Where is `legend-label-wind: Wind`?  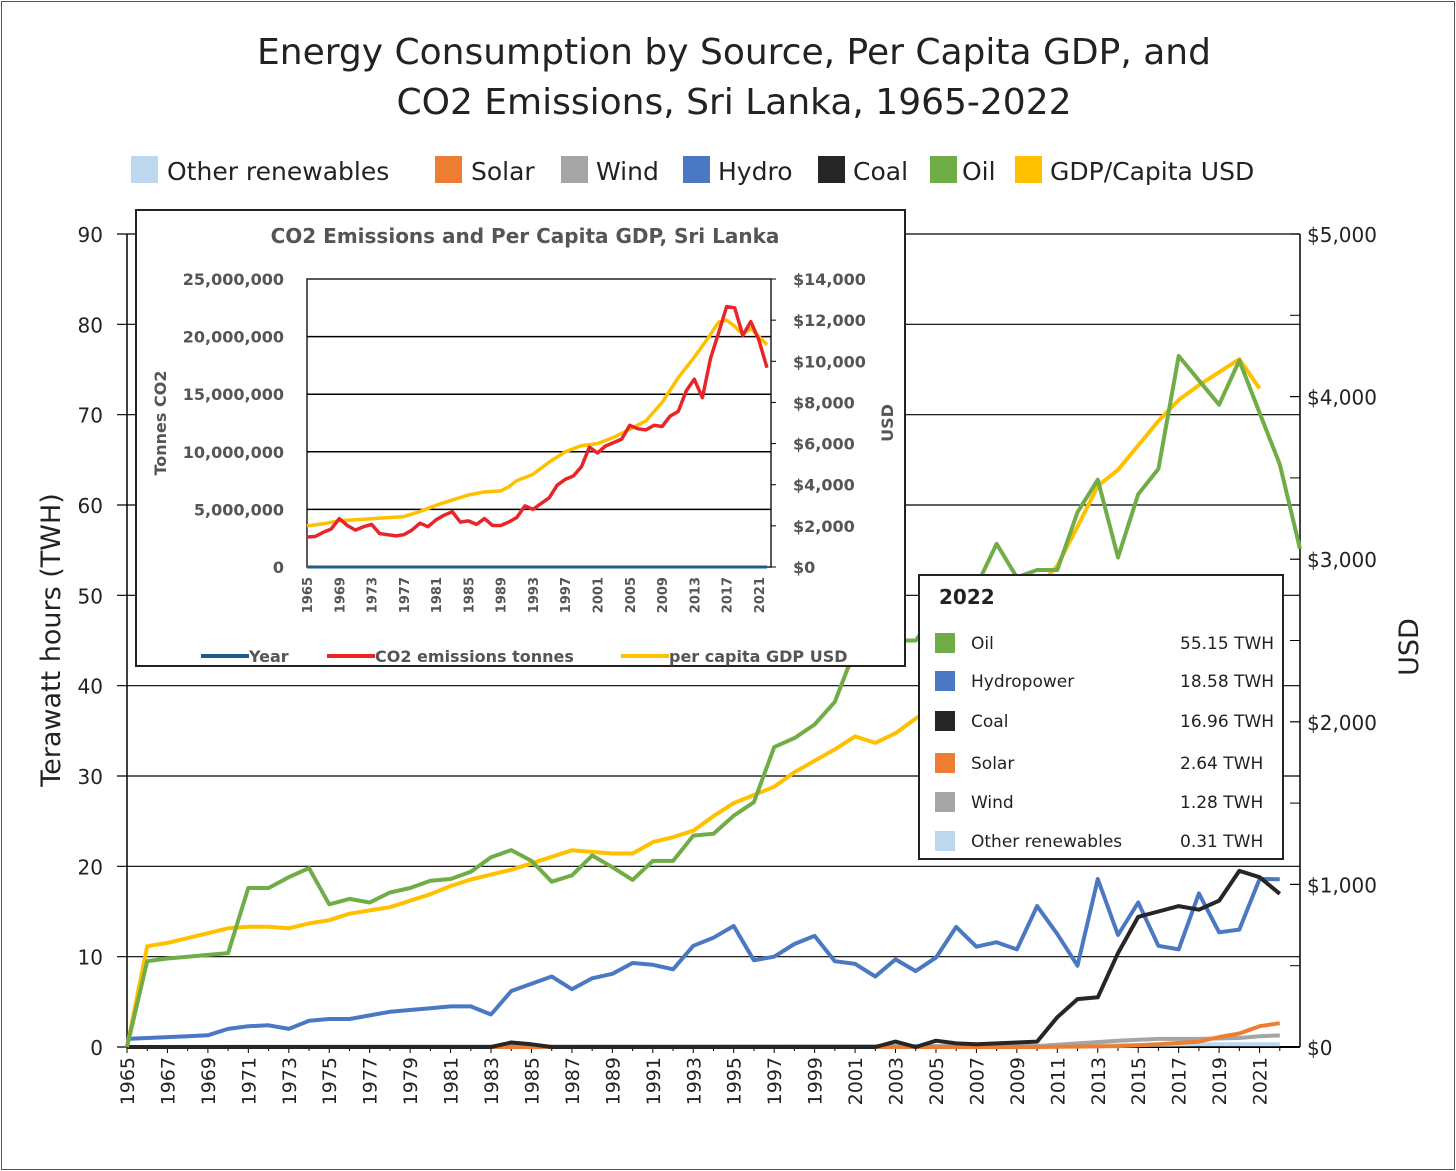
legend-label-wind: Wind is located at coordinates (627, 171).